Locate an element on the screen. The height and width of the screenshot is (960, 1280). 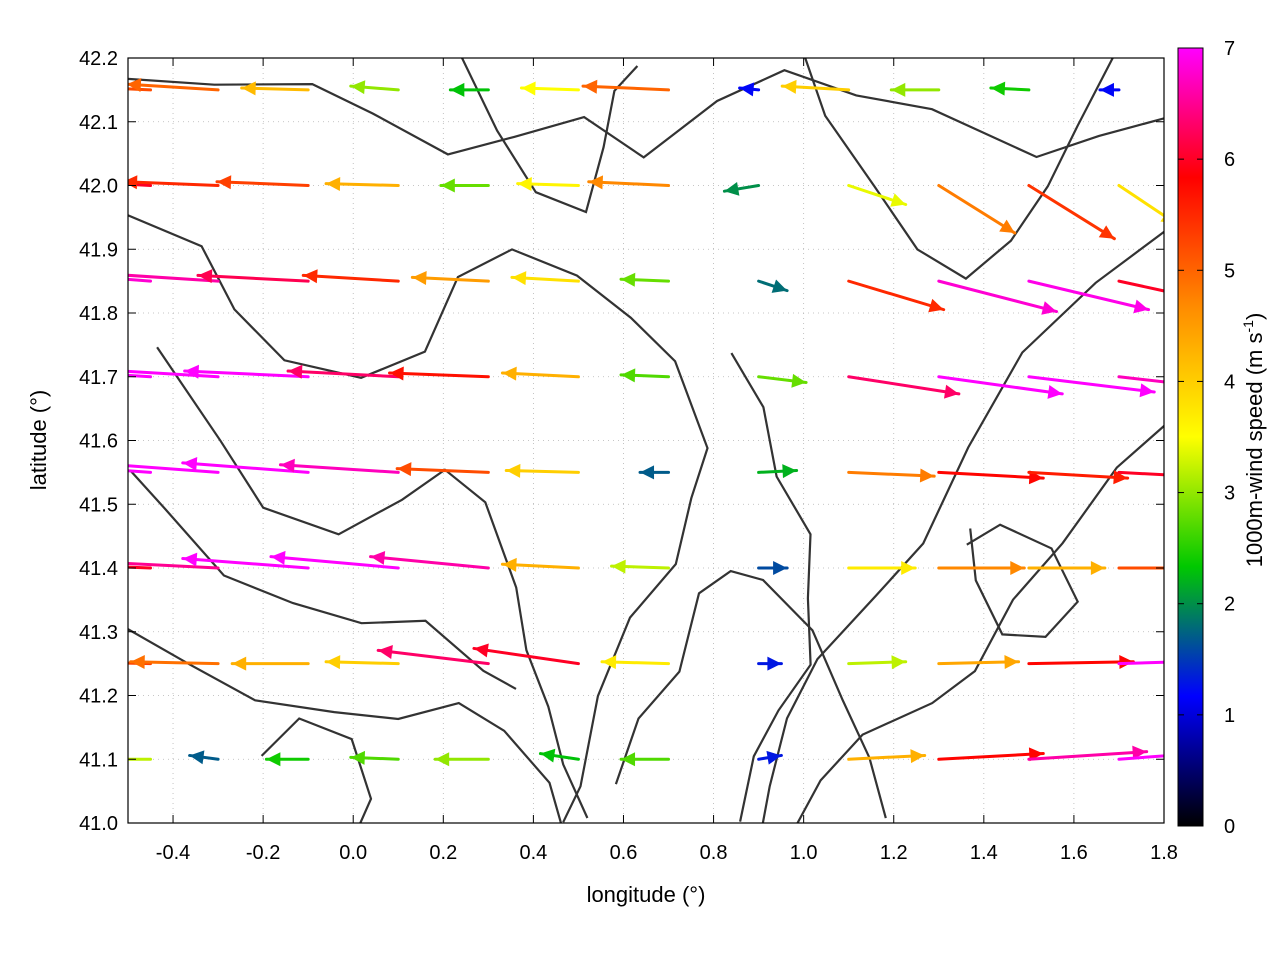
x-tick-label: 1.6 is located at coordinates (1074, 853).